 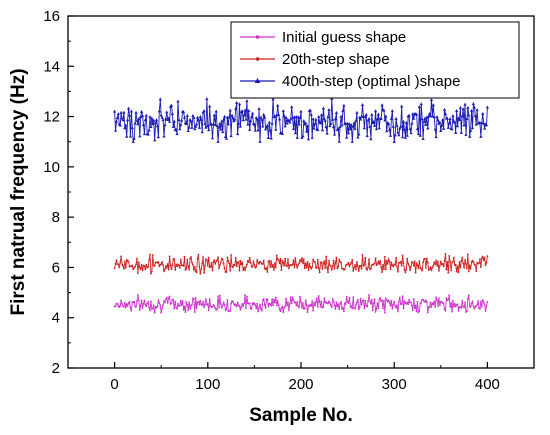 What do you see at coordinates (114, 384) in the screenshot?
I see `x-tick-label: 0` at bounding box center [114, 384].